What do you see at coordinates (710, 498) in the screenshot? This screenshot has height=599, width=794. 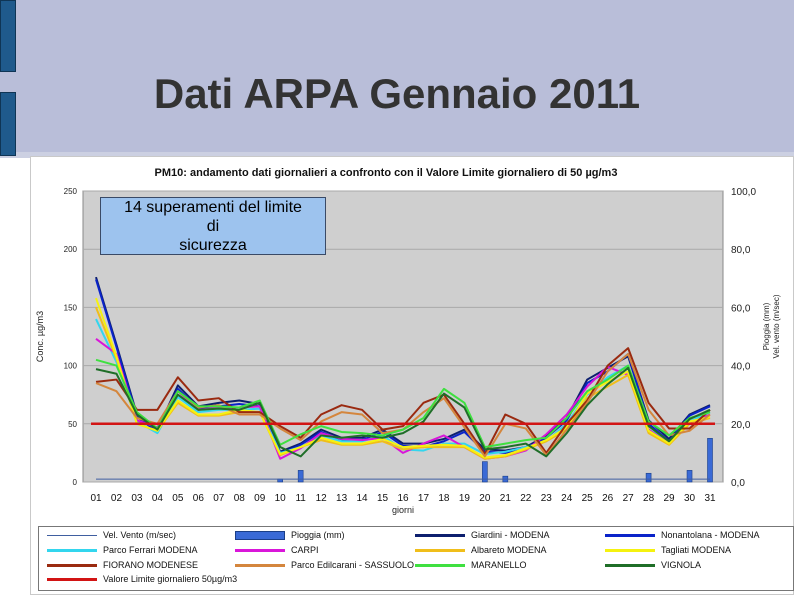 I see `x-tick-label: 31` at bounding box center [710, 498].